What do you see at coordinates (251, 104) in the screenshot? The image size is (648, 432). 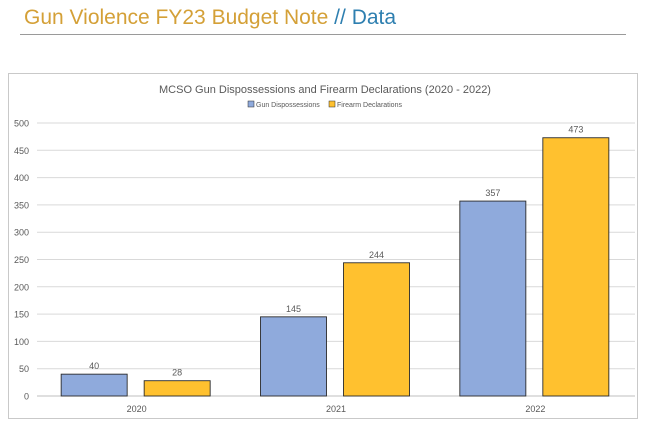 I see `legend-swatch-gun-dispossessions` at bounding box center [251, 104].